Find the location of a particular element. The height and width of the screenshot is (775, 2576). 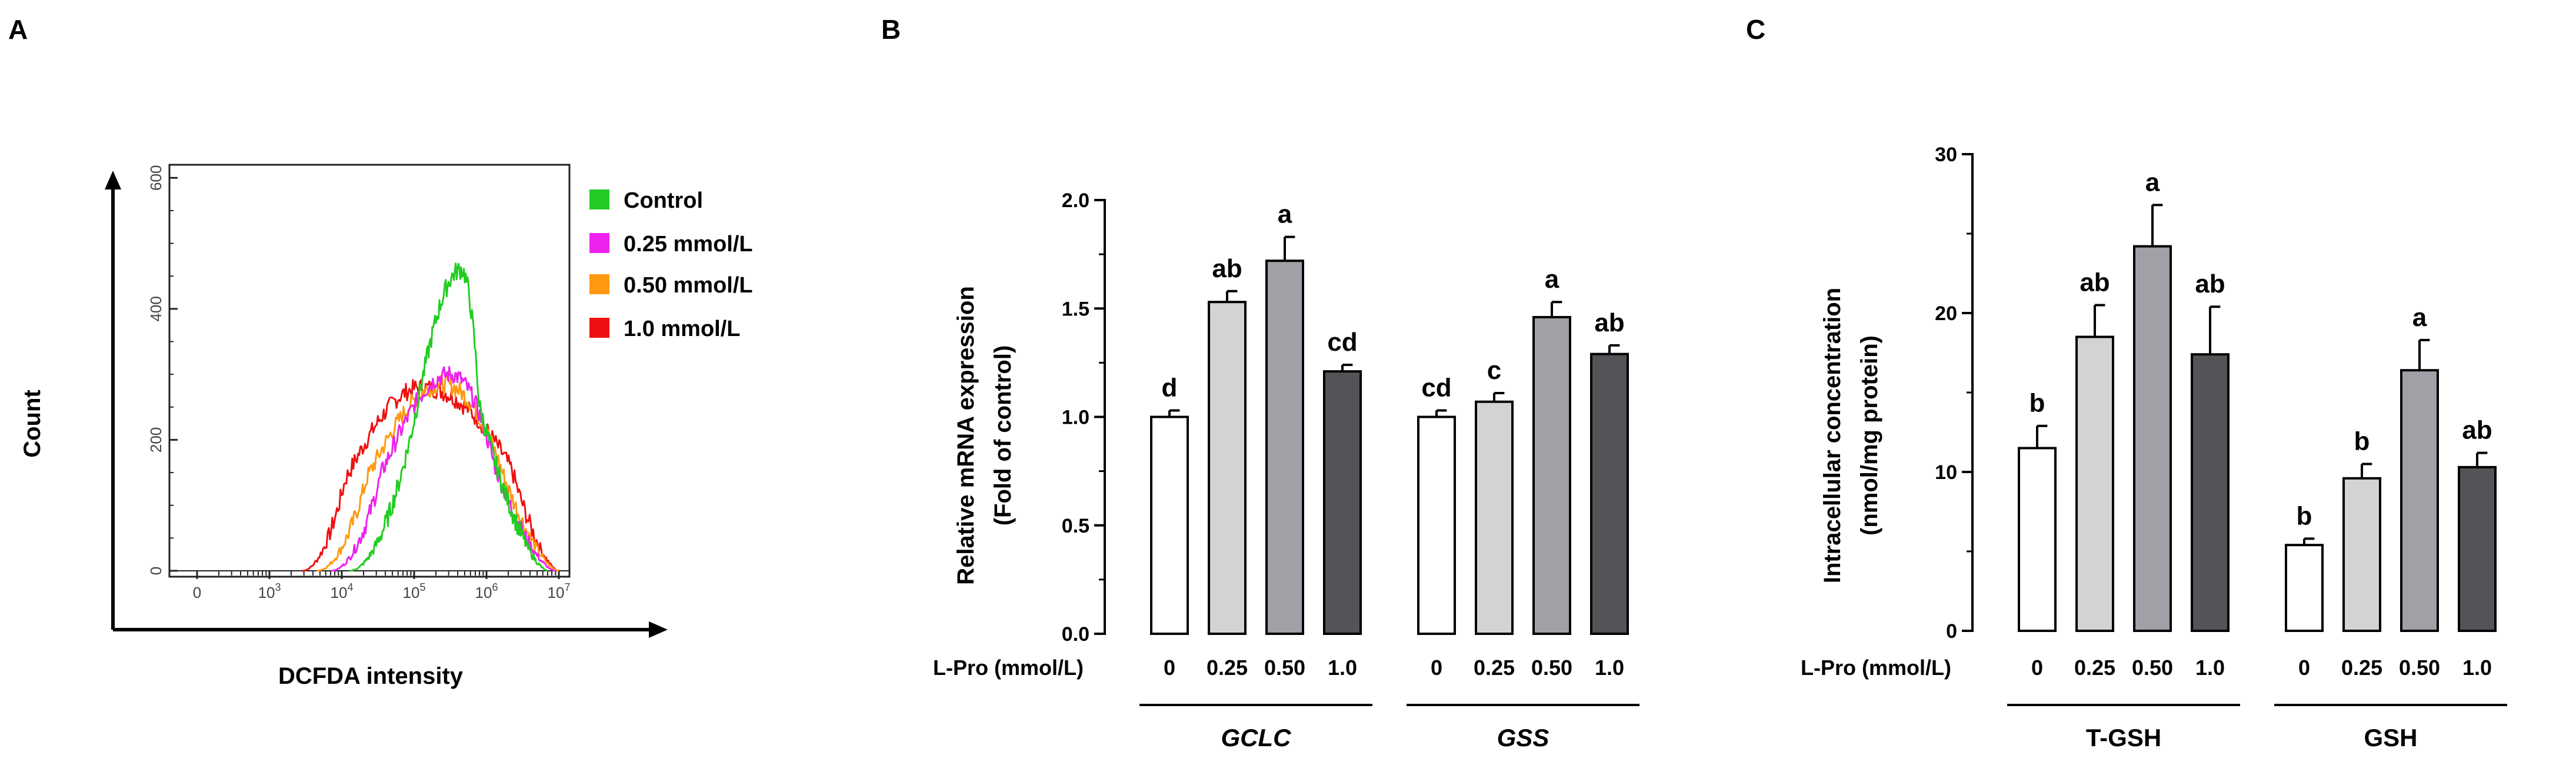

count-axis-title: Count is located at coordinates (32, 424).